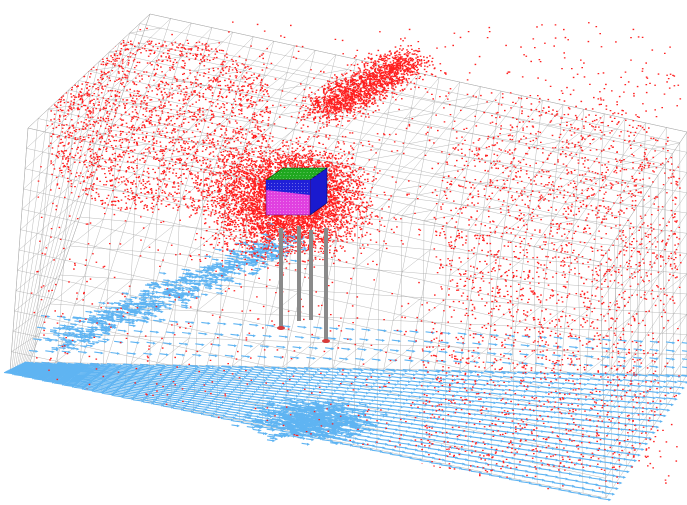 The height and width of the screenshot is (505, 687). I want to click on pile-group, so click(303, 284).